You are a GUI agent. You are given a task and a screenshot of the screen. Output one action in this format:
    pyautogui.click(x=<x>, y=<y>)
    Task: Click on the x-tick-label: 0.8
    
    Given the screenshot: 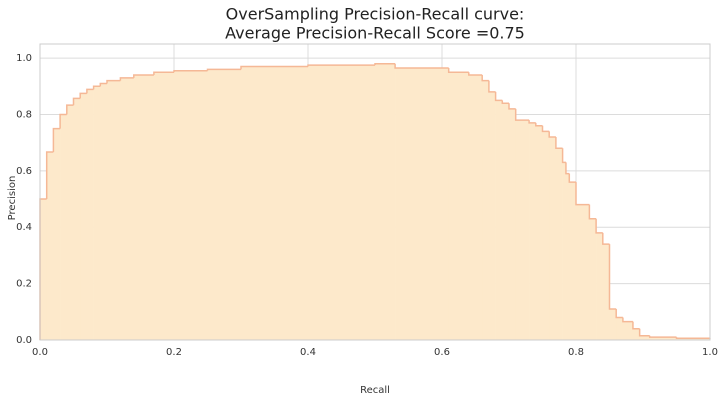 What is the action you would take?
    pyautogui.click(x=576, y=352)
    